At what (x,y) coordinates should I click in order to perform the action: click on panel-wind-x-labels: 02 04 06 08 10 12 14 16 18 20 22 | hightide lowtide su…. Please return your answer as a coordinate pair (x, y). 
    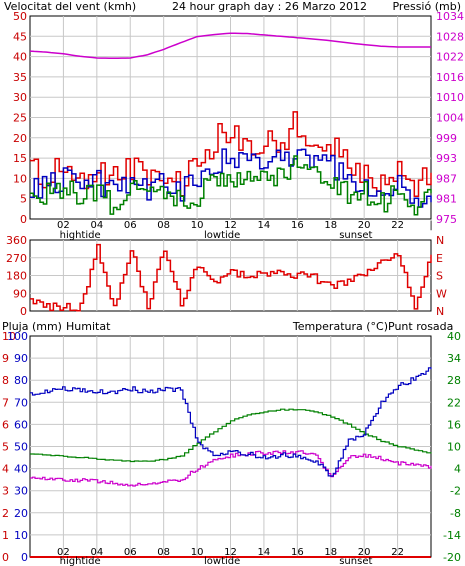
    Looking at the image, I should click on (245, 230).